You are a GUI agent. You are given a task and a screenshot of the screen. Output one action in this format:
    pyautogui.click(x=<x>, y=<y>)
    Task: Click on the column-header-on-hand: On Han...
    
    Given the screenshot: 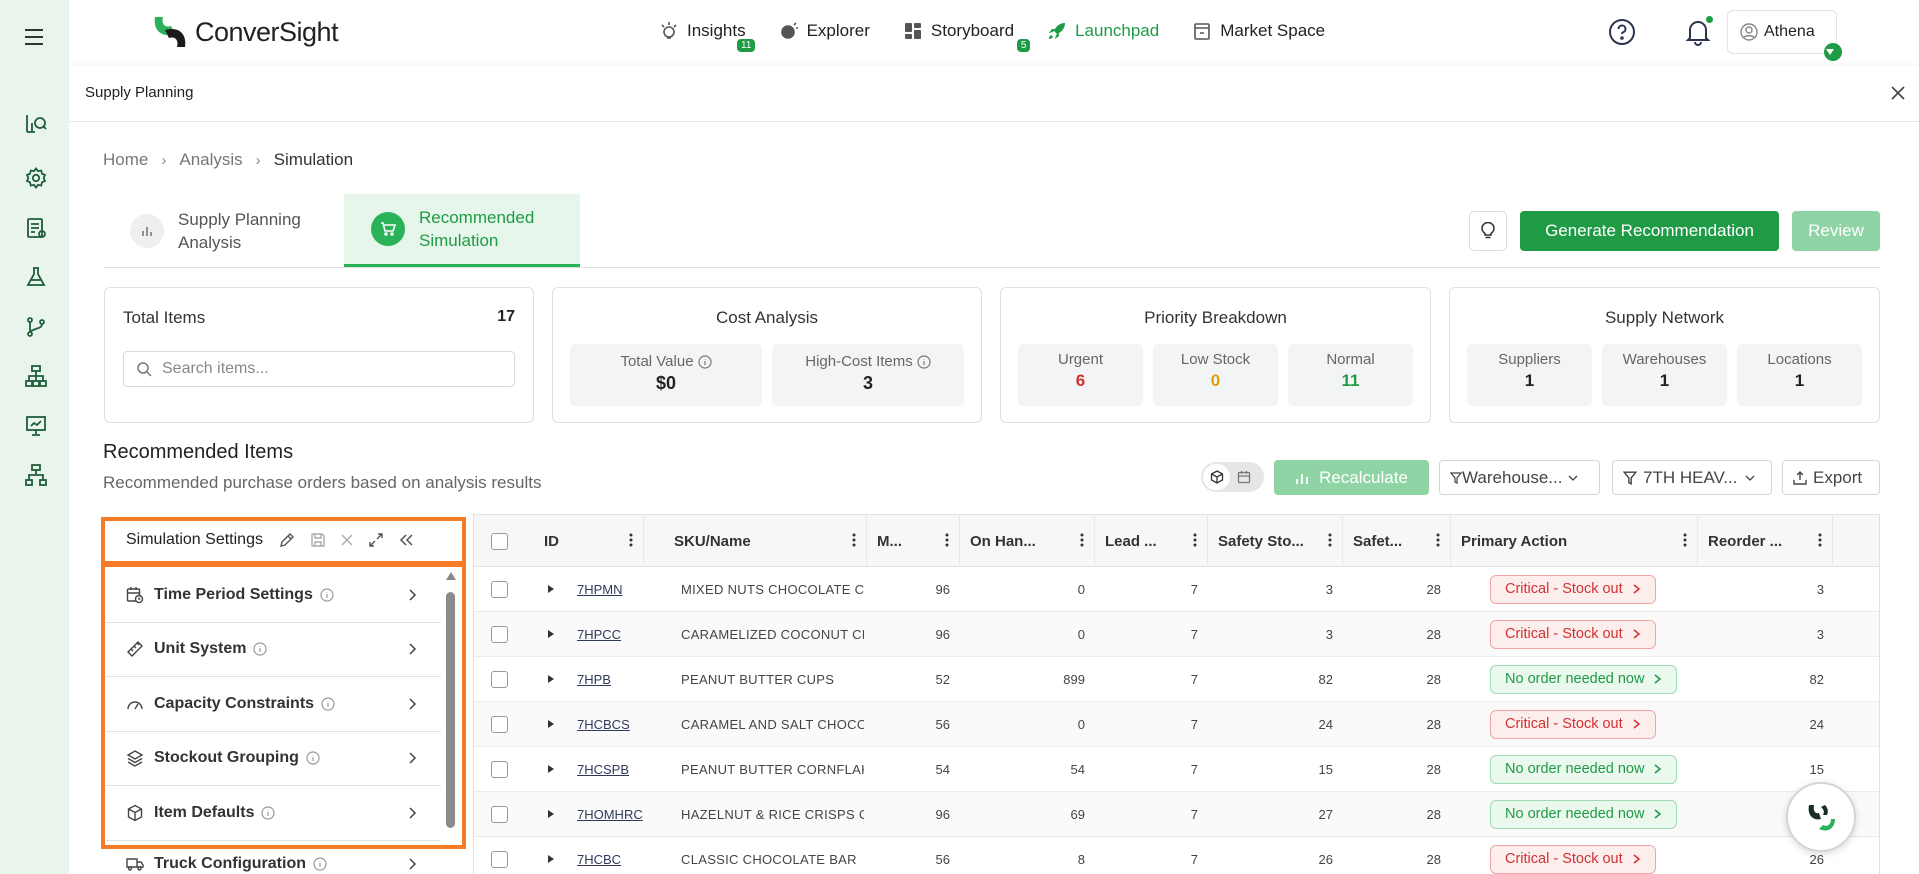 What is the action you would take?
    pyautogui.click(x=1027, y=541)
    